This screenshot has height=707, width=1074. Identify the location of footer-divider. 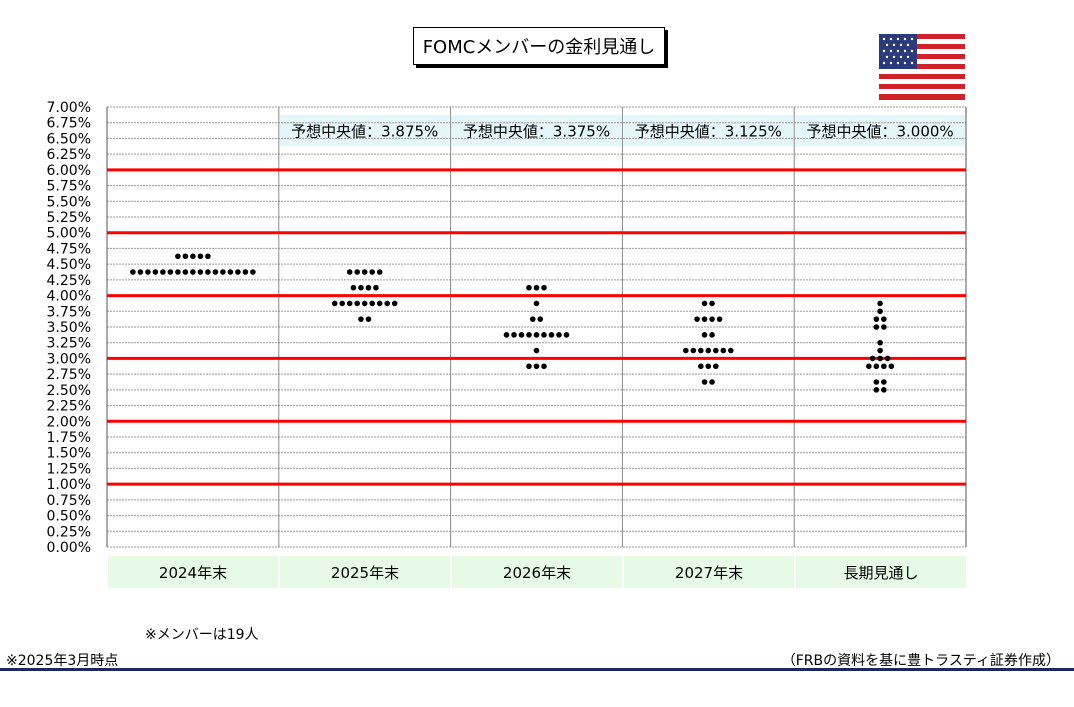
(537, 669).